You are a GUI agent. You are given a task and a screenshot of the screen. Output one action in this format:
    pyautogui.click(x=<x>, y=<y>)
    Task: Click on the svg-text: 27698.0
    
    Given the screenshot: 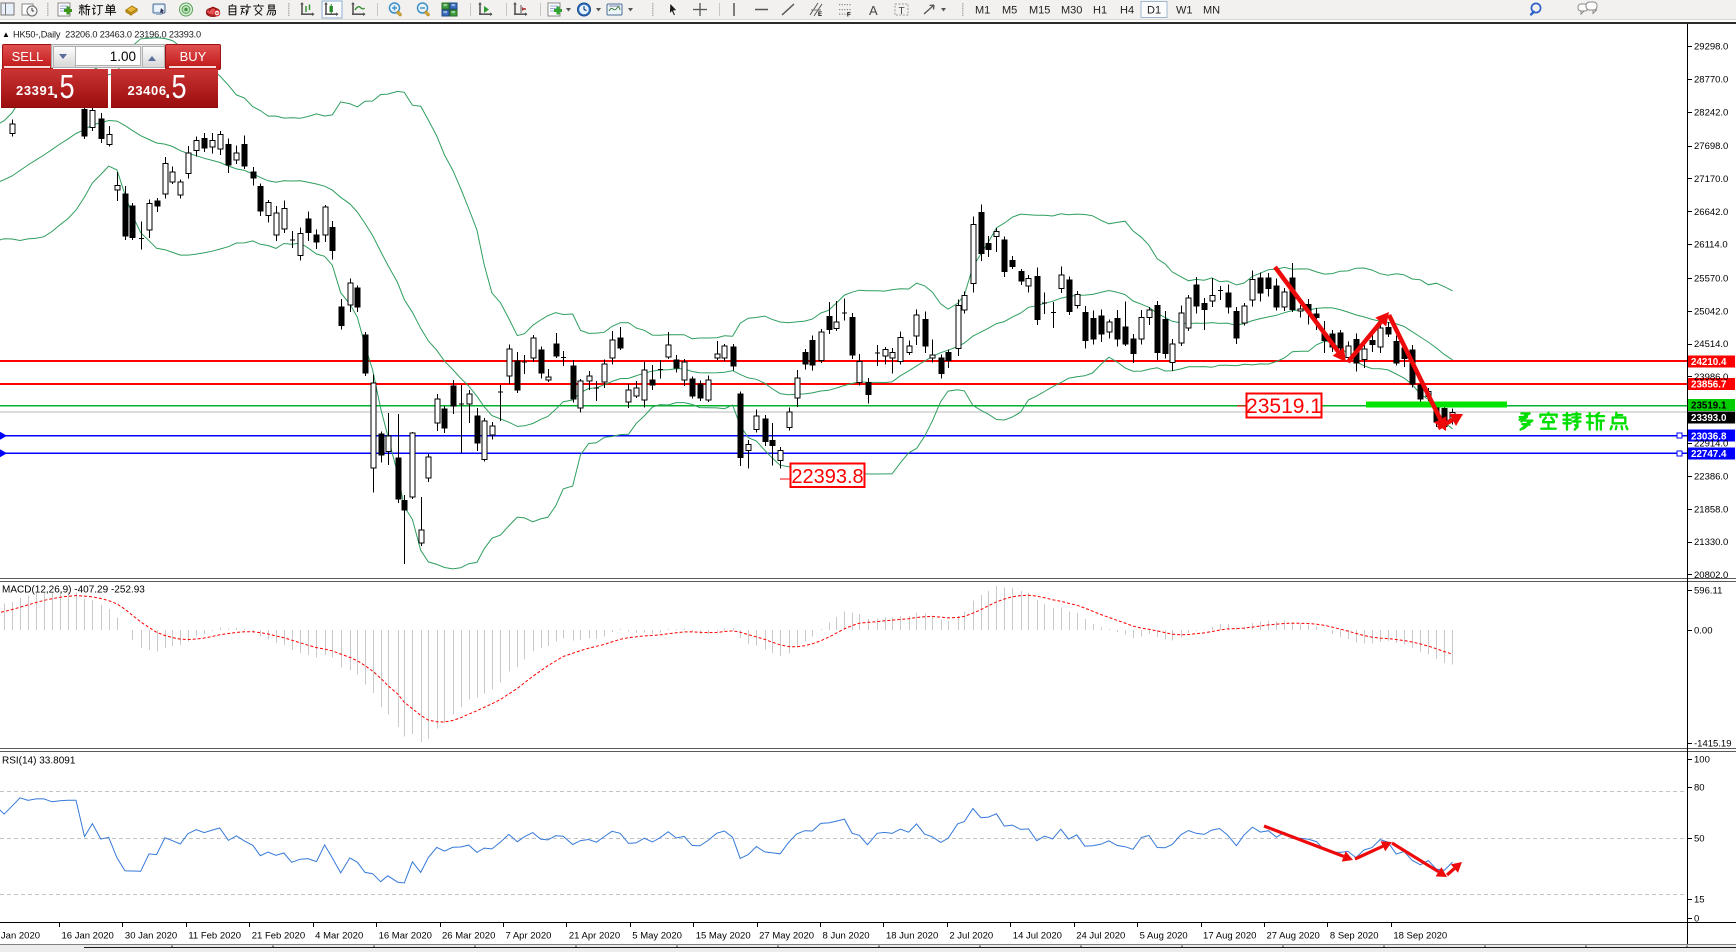 What is the action you would take?
    pyautogui.click(x=1711, y=146)
    